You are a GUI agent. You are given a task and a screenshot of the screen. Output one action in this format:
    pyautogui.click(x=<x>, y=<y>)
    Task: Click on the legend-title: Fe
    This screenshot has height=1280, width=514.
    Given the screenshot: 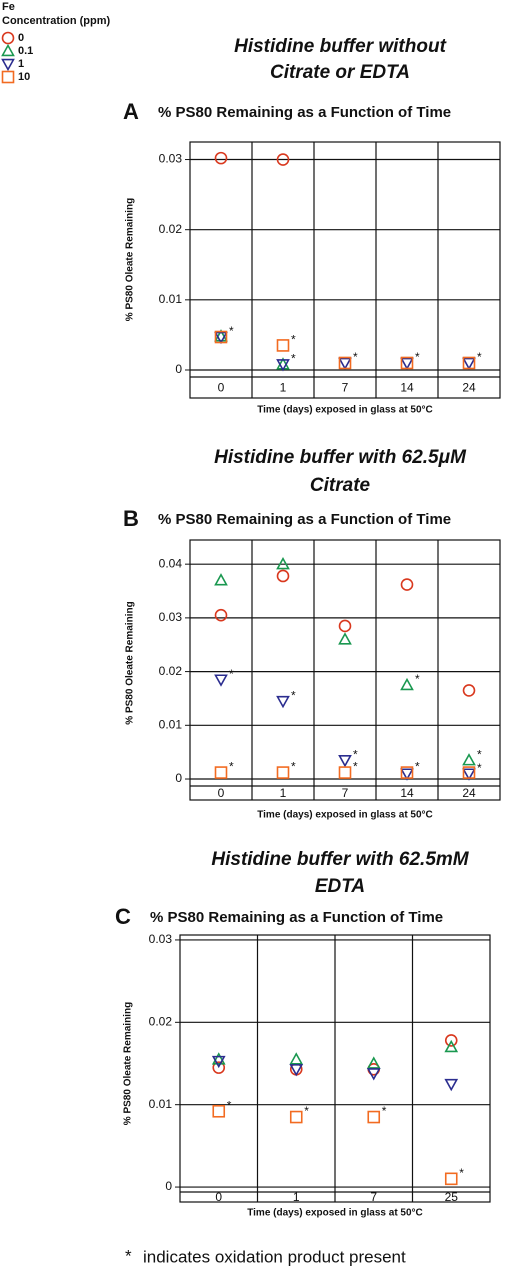 What is the action you would take?
    pyautogui.click(x=8, y=7)
    